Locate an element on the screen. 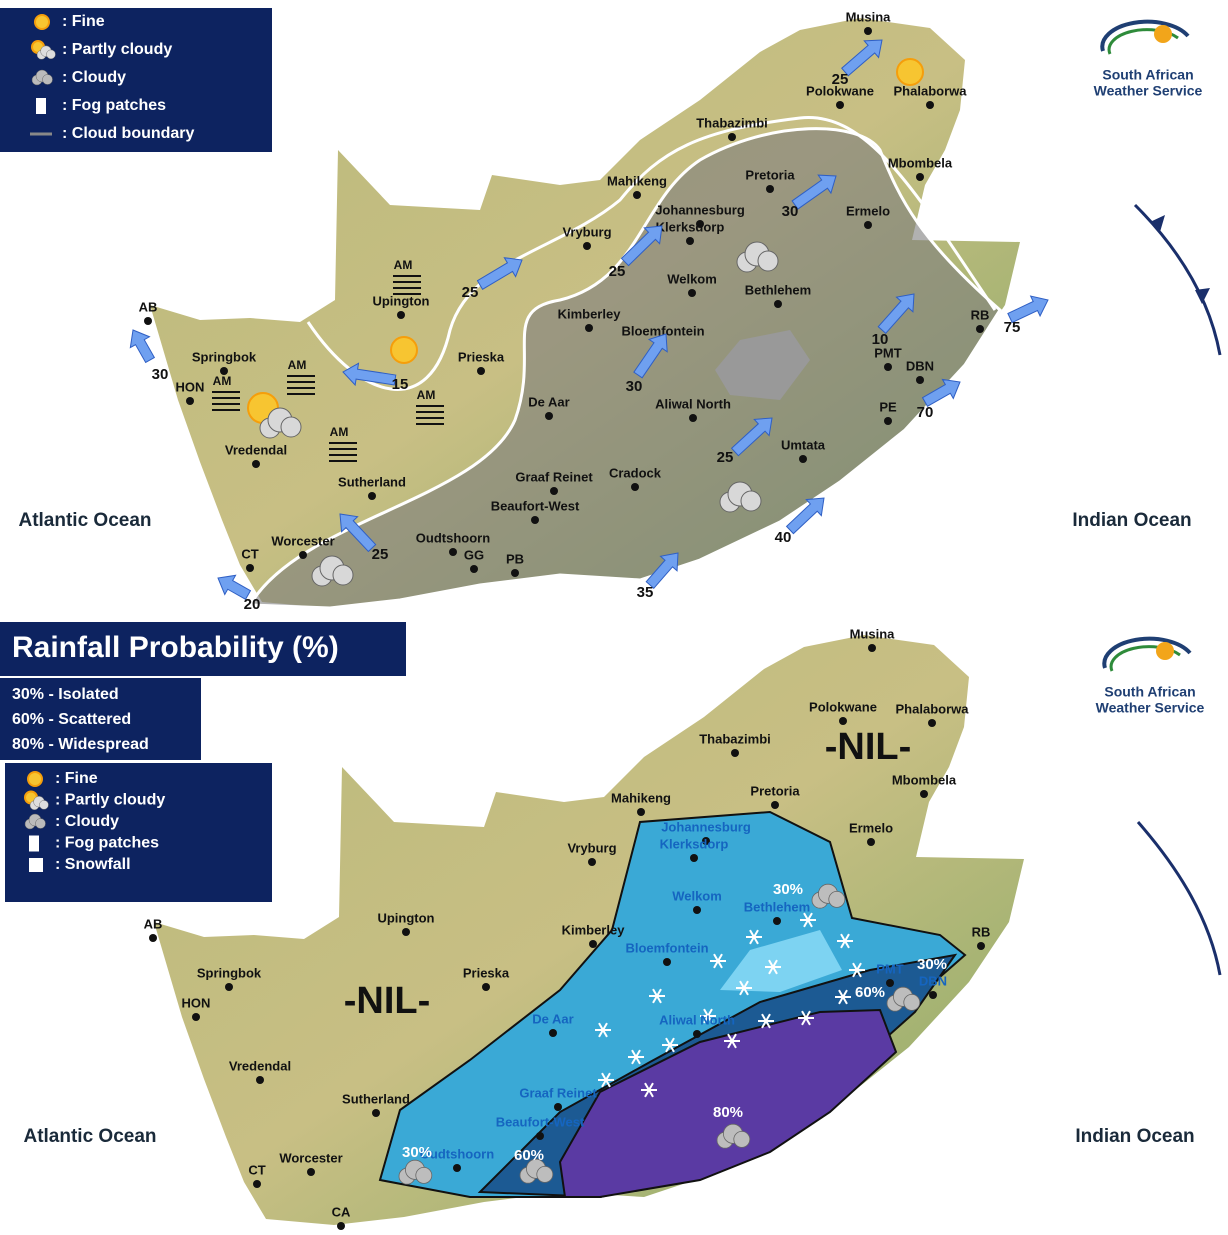 The image size is (1228, 1235). fog-icon is located at coordinates (41, 106).